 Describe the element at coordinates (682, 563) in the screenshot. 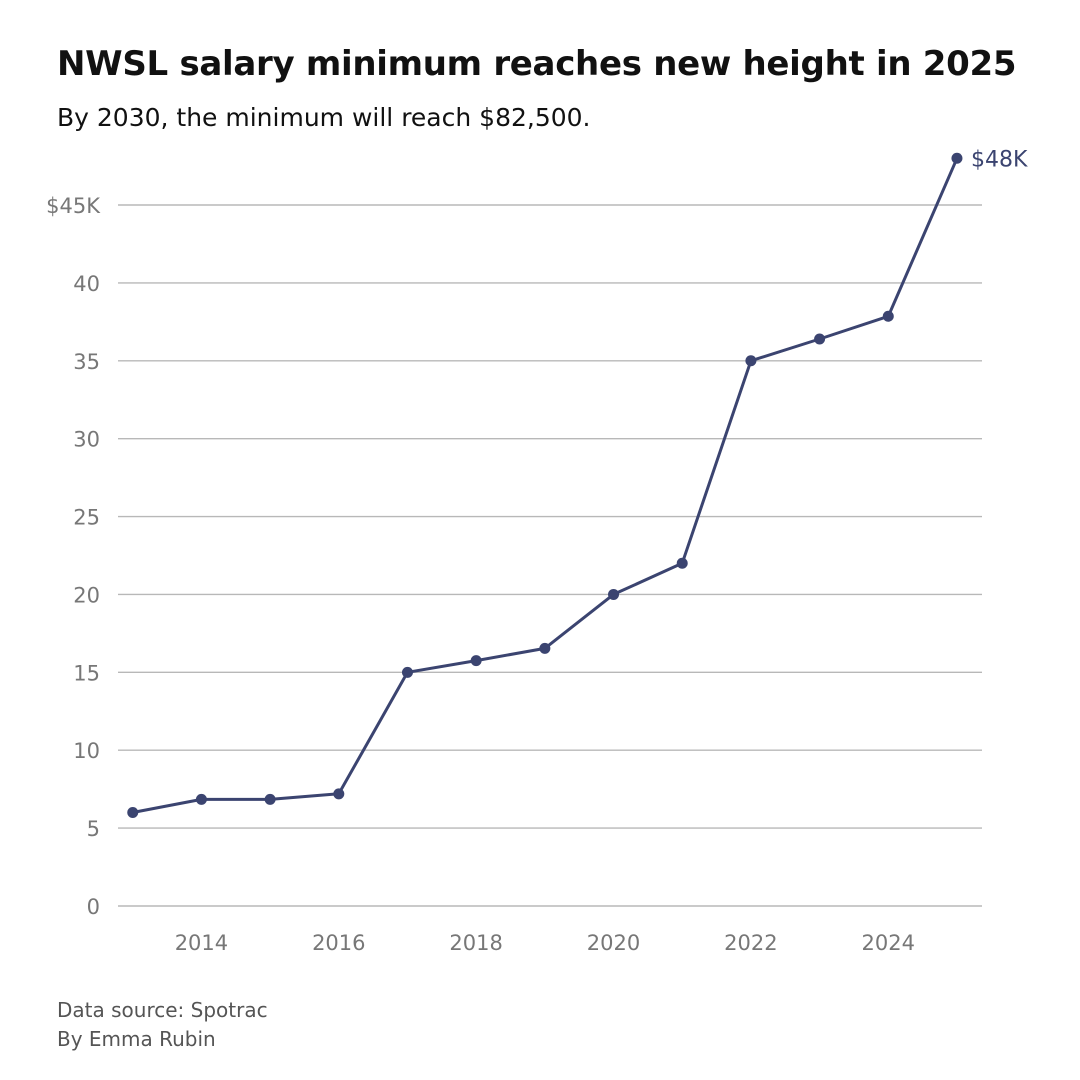

I see `data-point-2021` at that location.